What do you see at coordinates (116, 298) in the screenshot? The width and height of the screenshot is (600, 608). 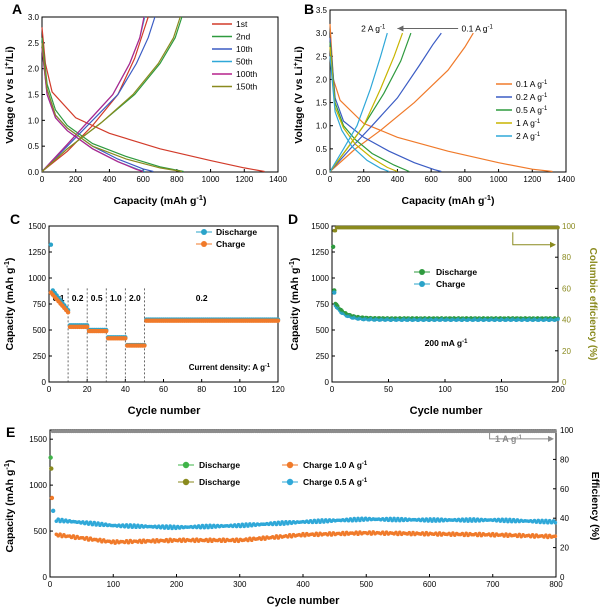 I see `rate-label: 1.0` at bounding box center [116, 298].